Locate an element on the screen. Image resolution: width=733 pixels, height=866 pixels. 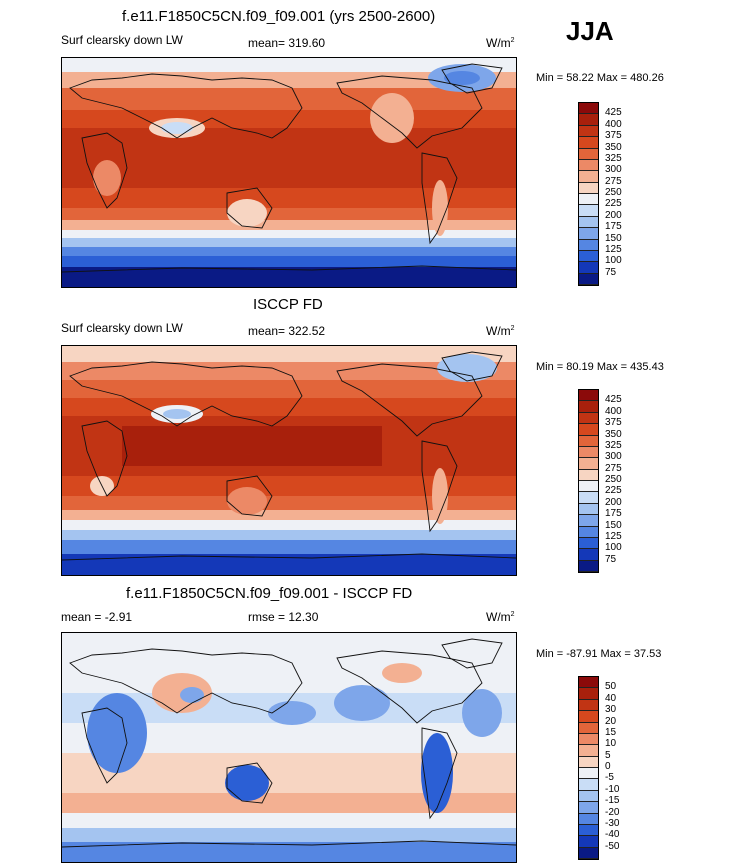
colorbar-tick-label: 325 is located at coordinates (613, 158).